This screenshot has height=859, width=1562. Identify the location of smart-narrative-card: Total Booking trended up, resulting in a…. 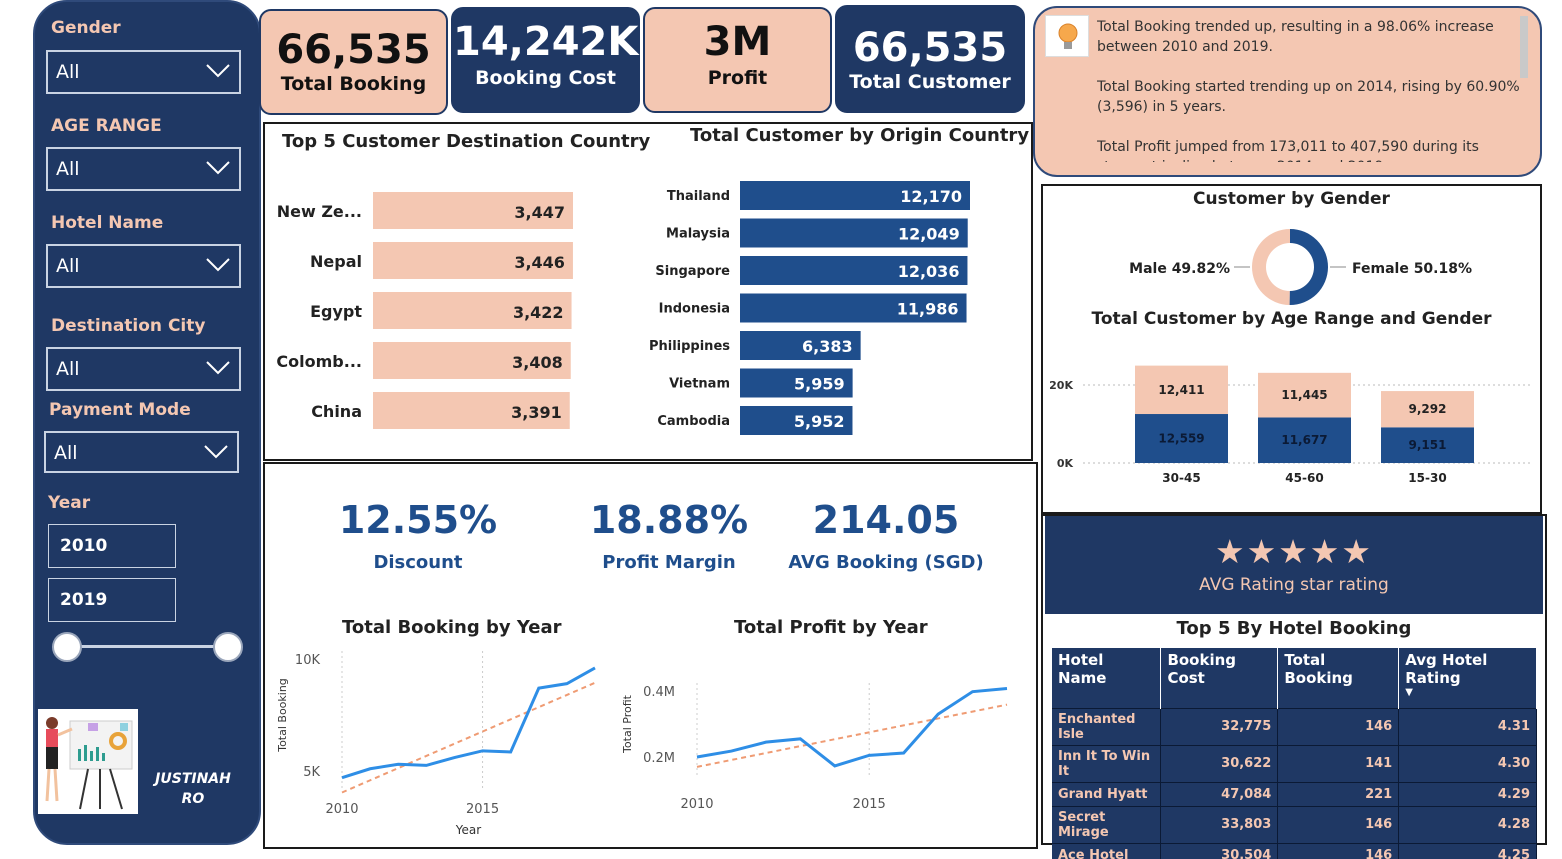
(1287, 91).